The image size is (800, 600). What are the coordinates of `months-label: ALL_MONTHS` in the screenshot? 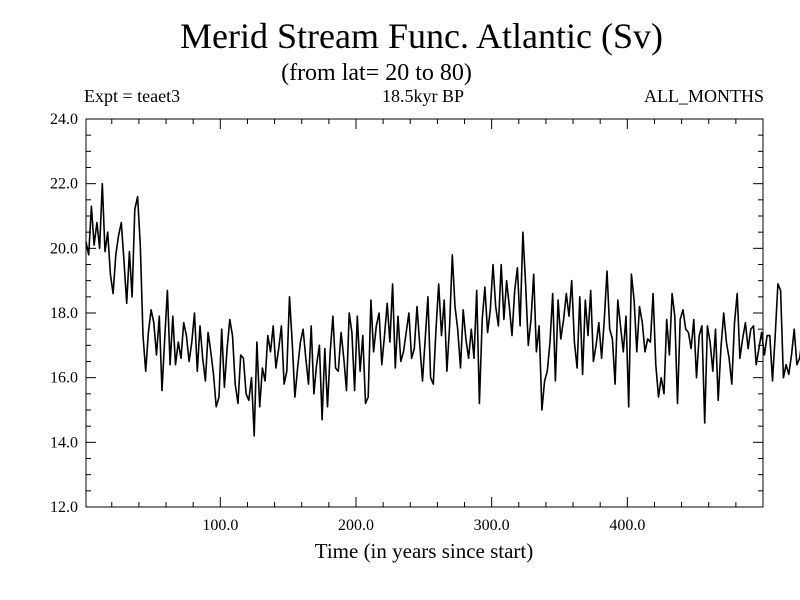 It's located at (704, 96).